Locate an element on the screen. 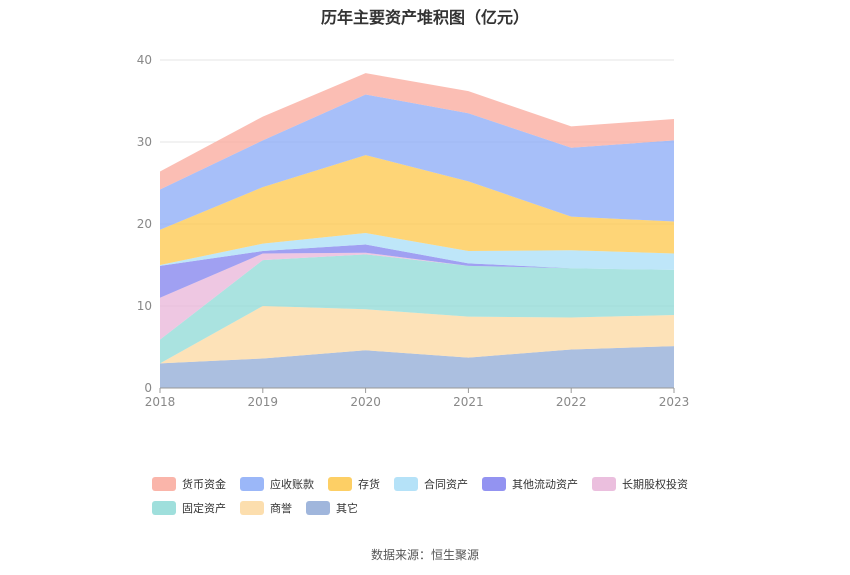 The width and height of the screenshot is (850, 575). x-tick-label: 2020 is located at coordinates (365, 402).